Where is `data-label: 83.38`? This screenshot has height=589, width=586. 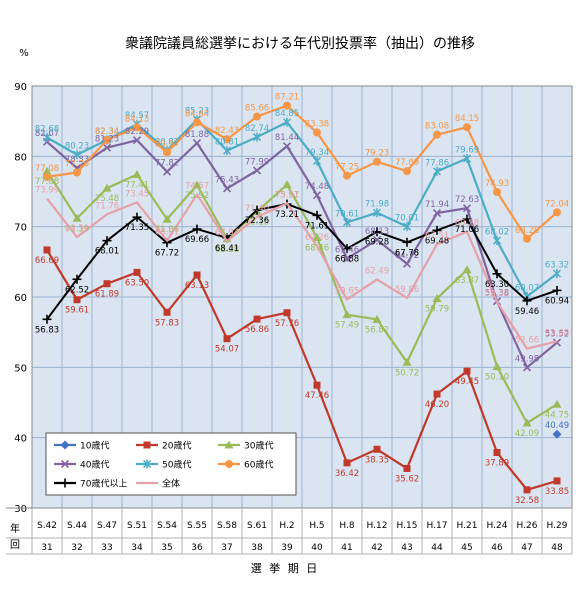
data-label: 83.38 is located at coordinates (317, 125).